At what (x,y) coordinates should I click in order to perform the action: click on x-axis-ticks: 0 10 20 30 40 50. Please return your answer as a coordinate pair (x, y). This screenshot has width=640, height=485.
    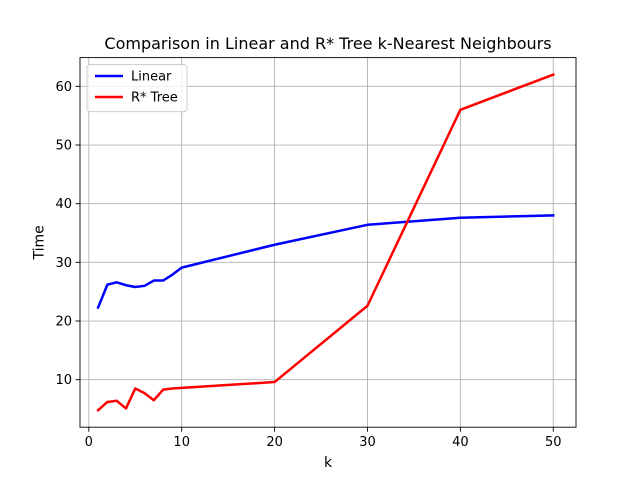
    Looking at the image, I should click on (323, 438).